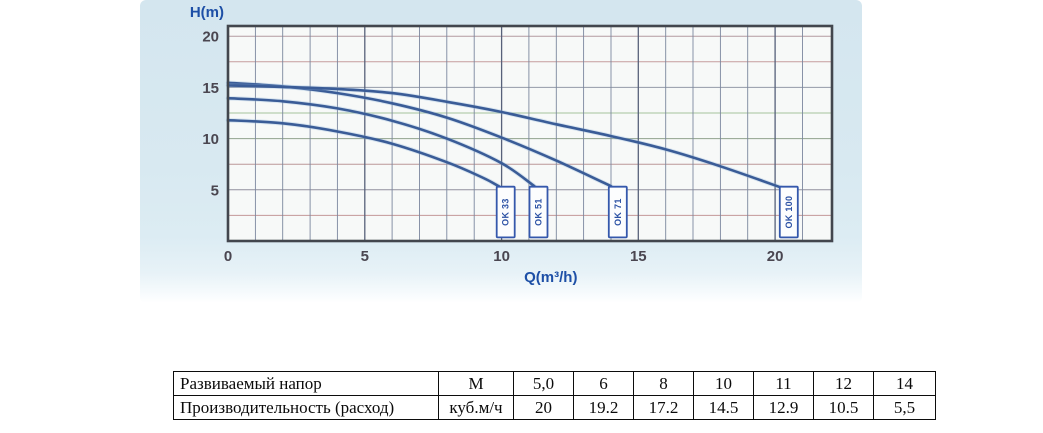 The height and width of the screenshot is (433, 1043). Describe the element at coordinates (783, 407) in the screenshot. I see `value-cell: 12.9` at that location.